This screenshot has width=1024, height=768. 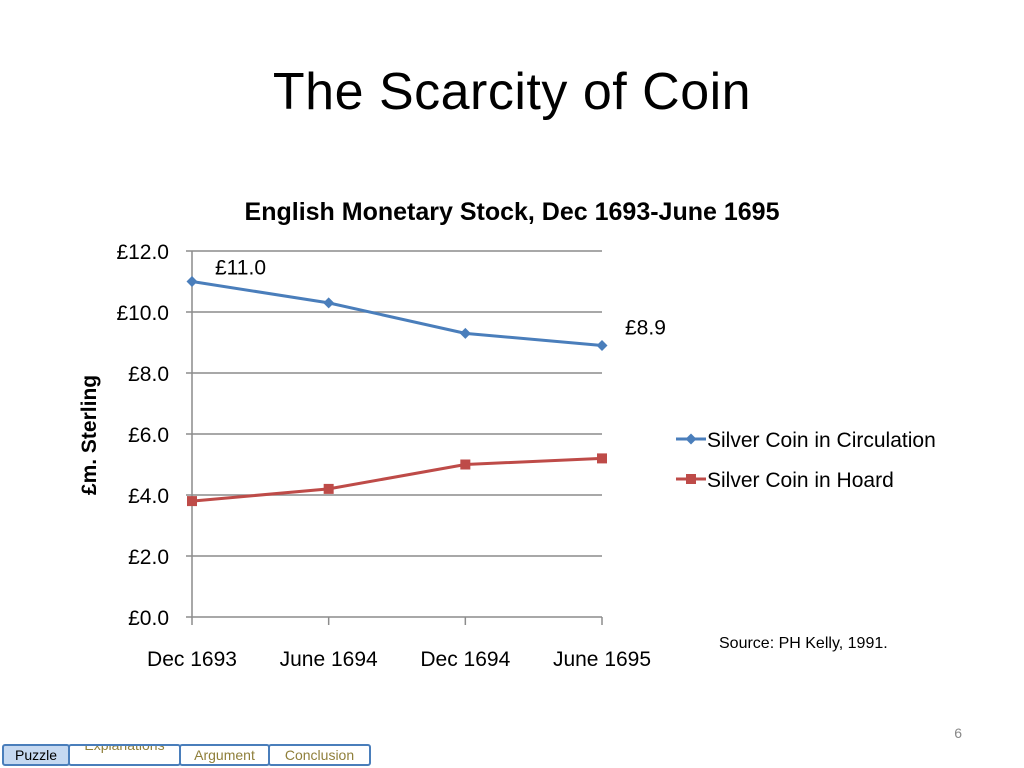 I want to click on nav-tab-explanations: Explanations, so click(x=124, y=755).